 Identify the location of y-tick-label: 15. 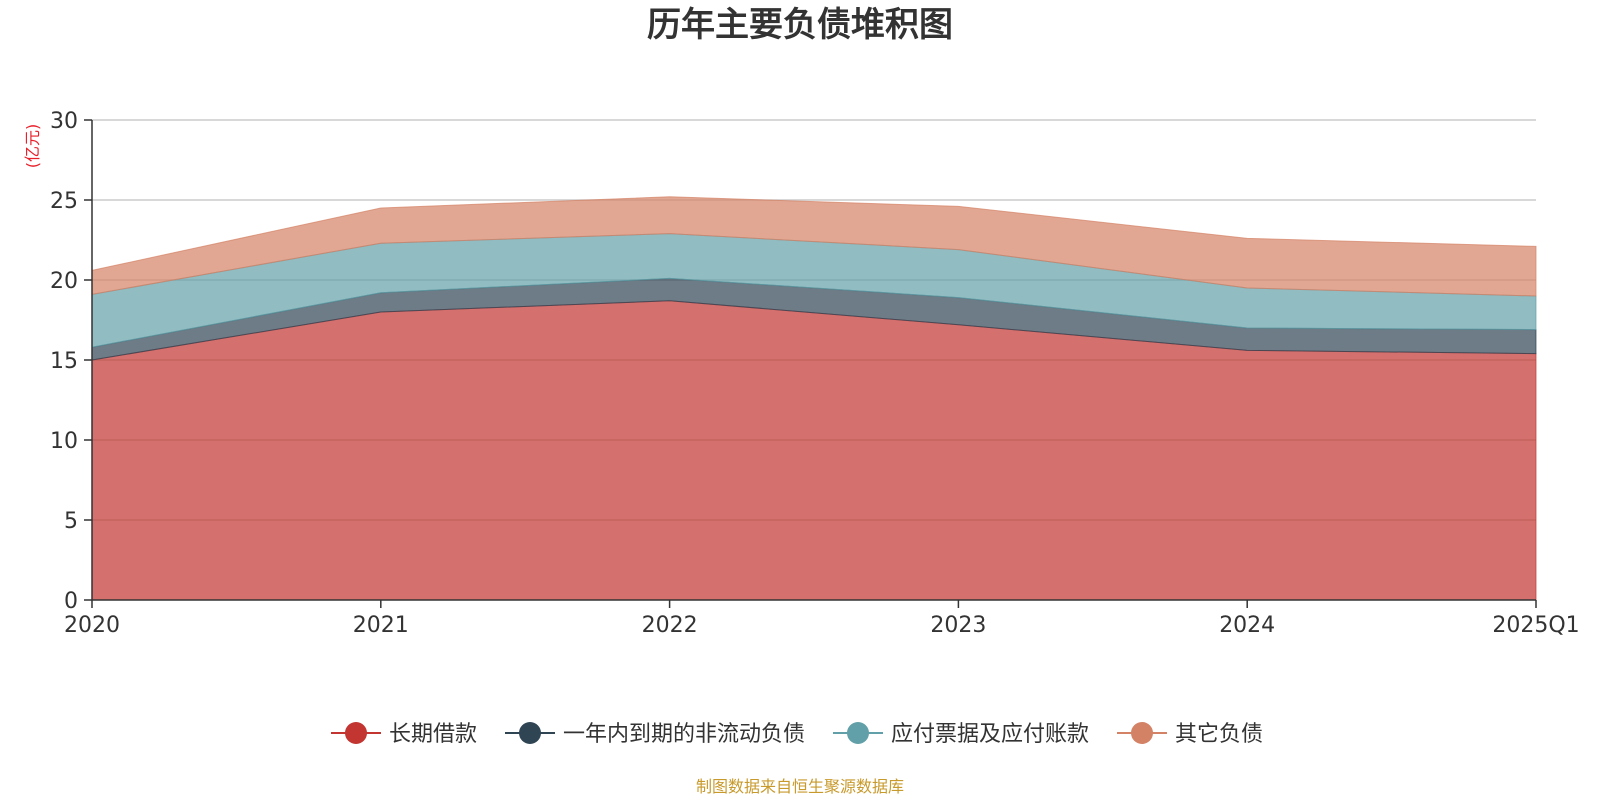
(64, 361).